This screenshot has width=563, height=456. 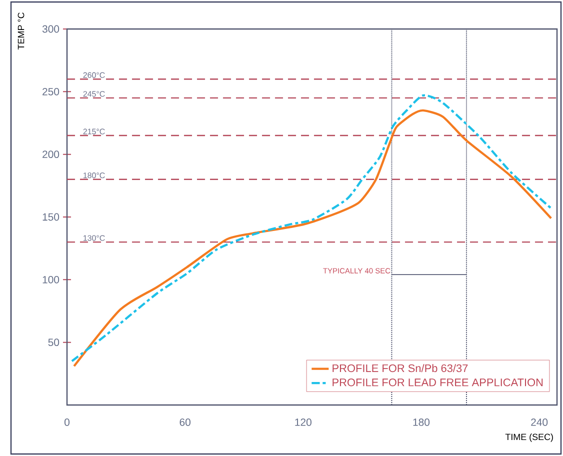 What do you see at coordinates (51, 217) in the screenshot?
I see `y-tick-label: 150` at bounding box center [51, 217].